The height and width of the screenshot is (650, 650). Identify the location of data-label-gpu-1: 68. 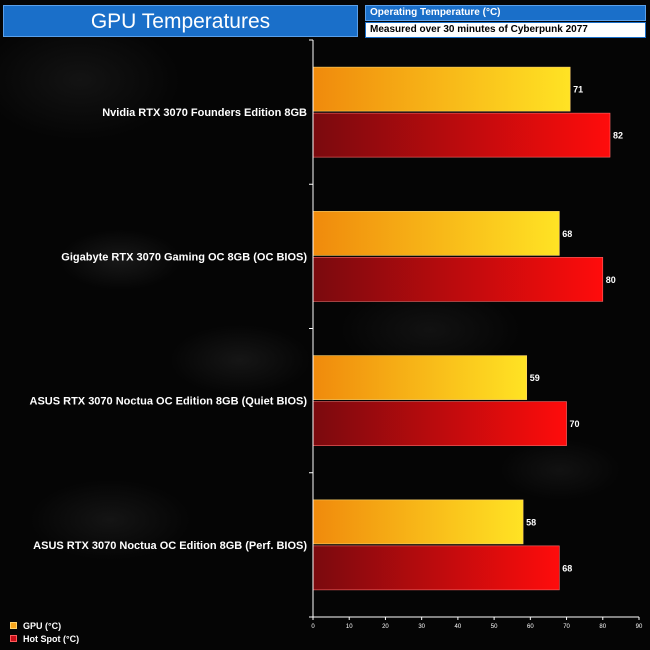
(567, 234).